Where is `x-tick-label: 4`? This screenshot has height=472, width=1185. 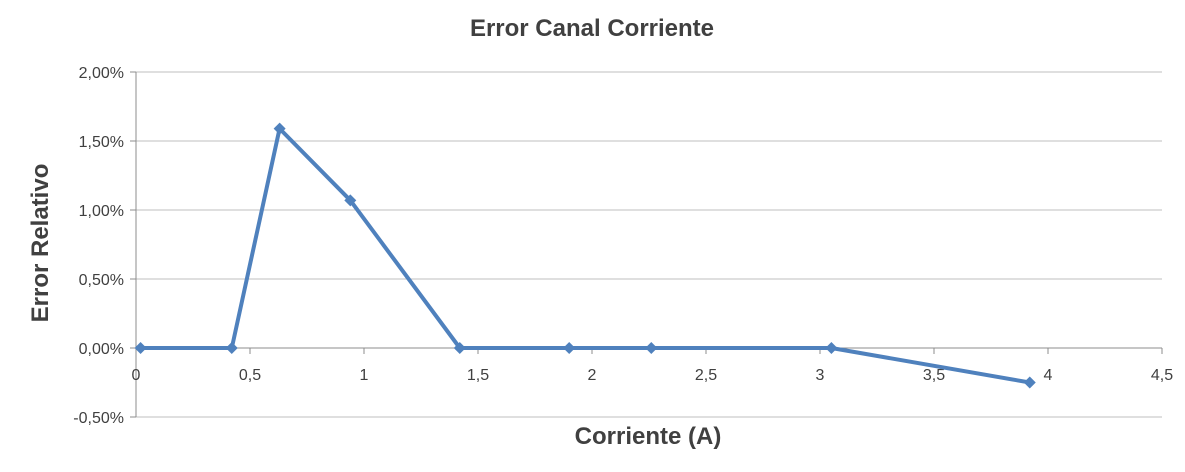
x-tick-label: 4 is located at coordinates (1048, 375).